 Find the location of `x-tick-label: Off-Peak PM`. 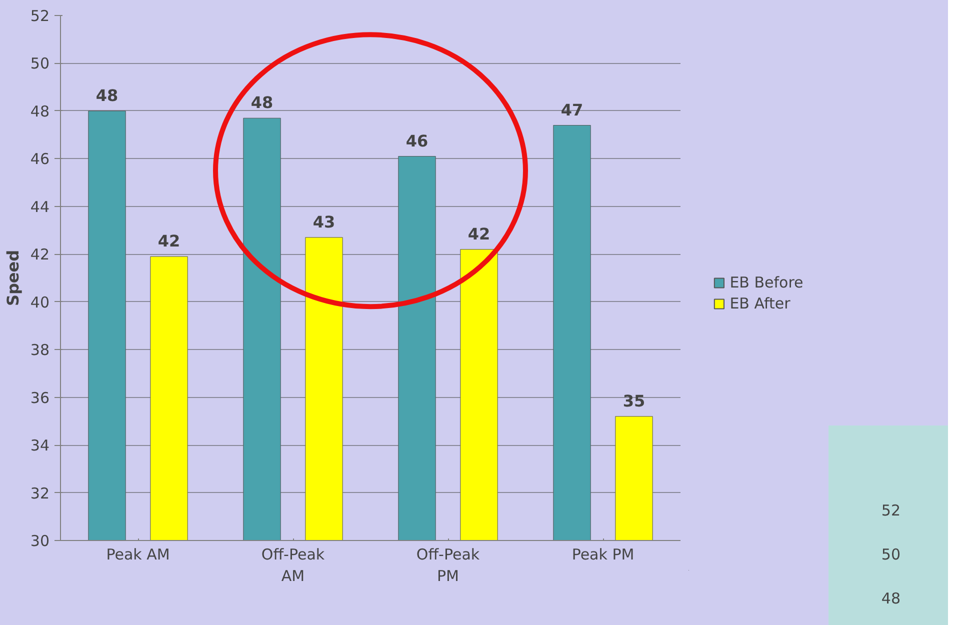

x-tick-label: Off-Peak PM is located at coordinates (448, 566).